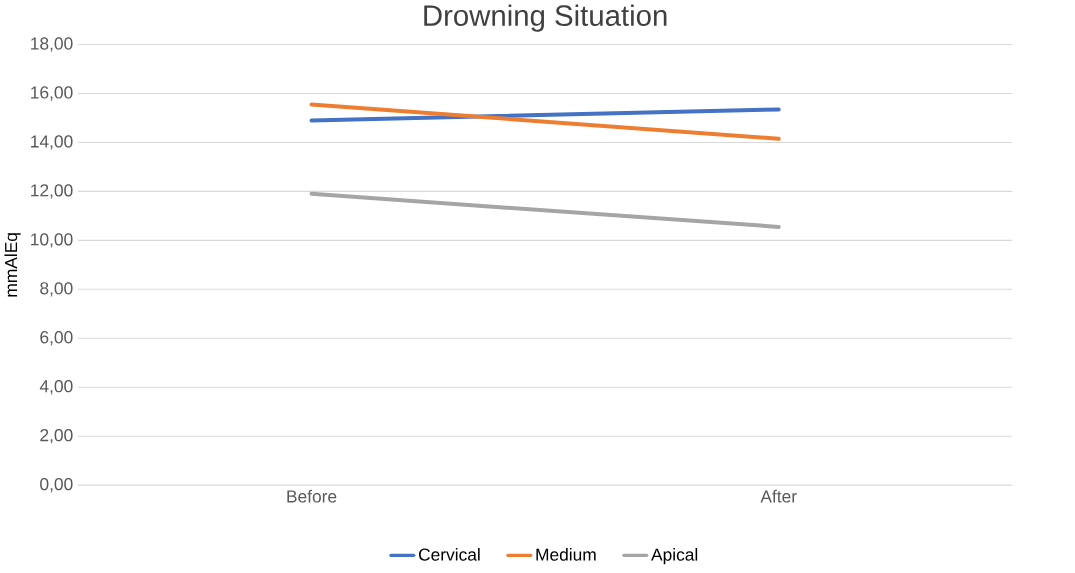 The image size is (1075, 573). I want to click on legend-label: Medium, so click(566, 555).